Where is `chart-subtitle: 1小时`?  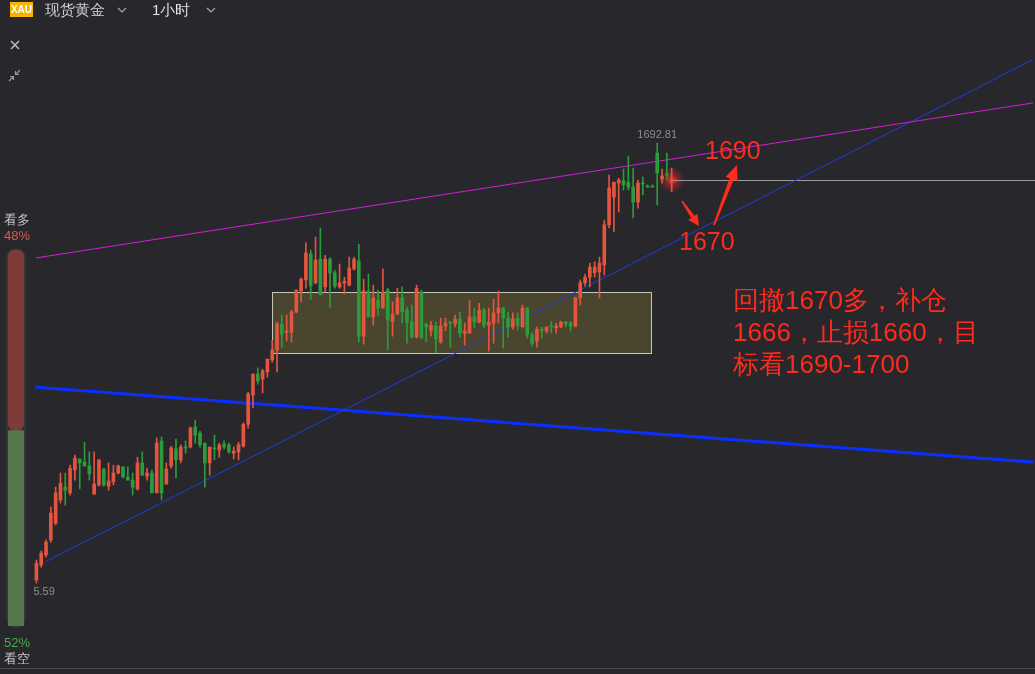 chart-subtitle: 1小时 is located at coordinates (171, 10).